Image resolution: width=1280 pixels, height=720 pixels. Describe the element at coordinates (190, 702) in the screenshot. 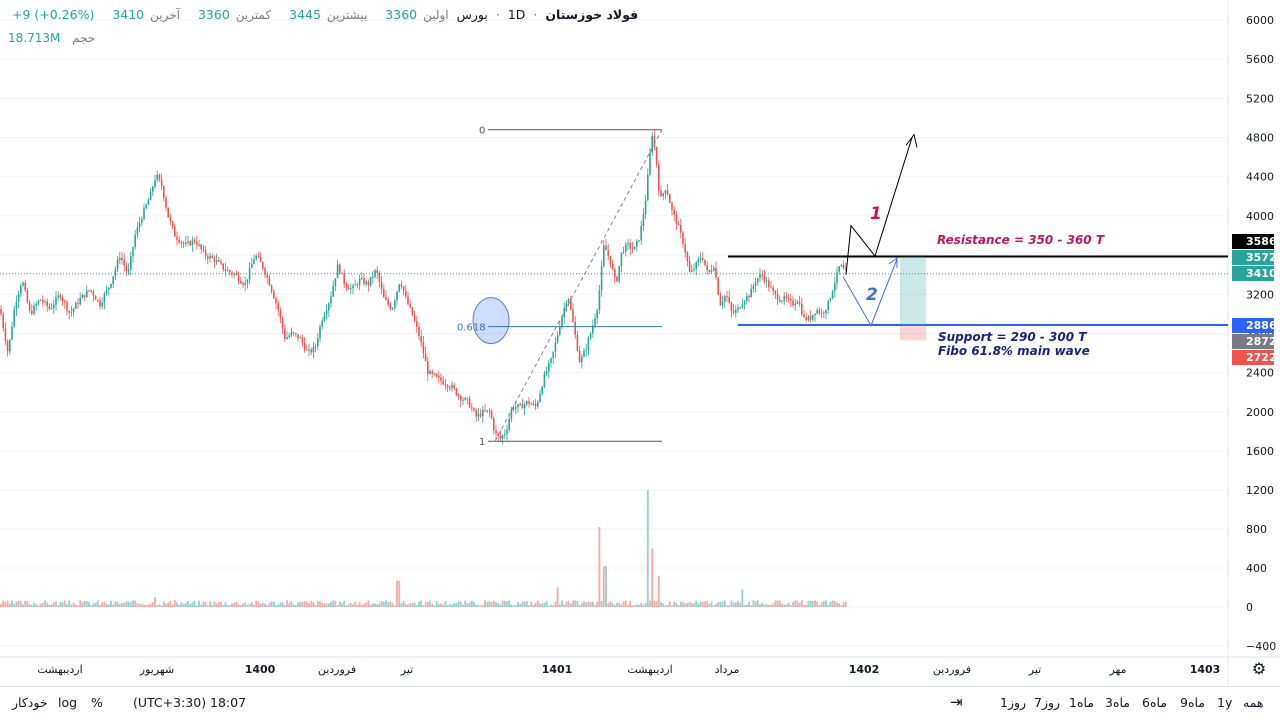

I see `timezone-clock: (UTC+3:30) 18:07` at that location.